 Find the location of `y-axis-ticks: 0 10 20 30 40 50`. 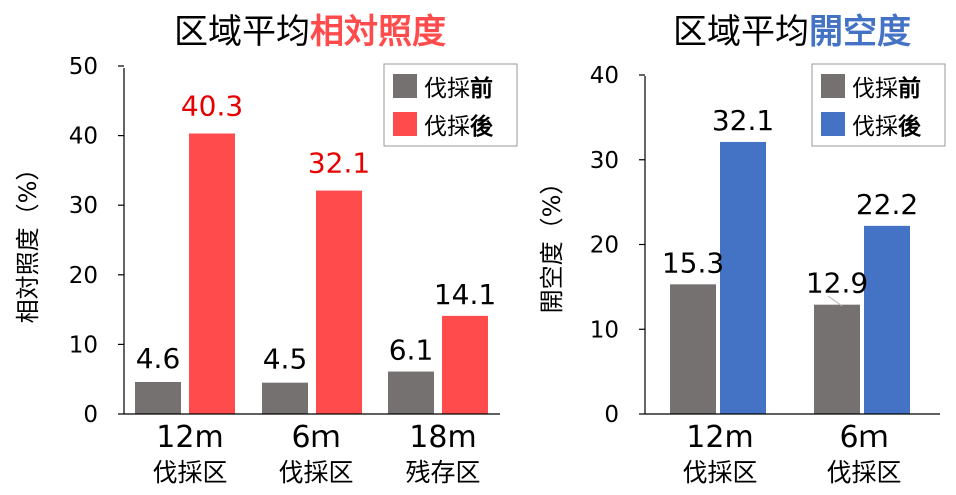

y-axis-ticks: 0 10 20 30 40 50 is located at coordinates (96, 241).